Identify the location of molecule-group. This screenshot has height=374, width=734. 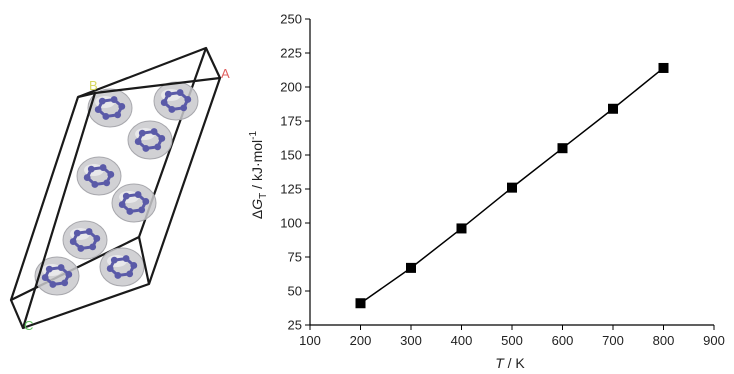
(116, 188).